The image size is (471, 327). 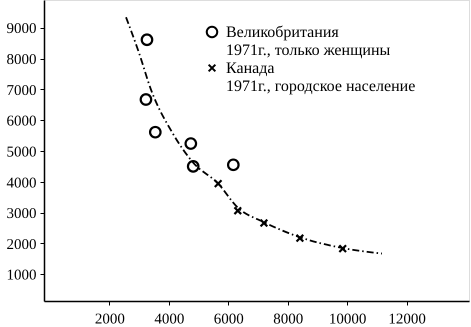 What do you see at coordinates (21, 29) in the screenshot?
I see `y-tick-label: 9000` at bounding box center [21, 29].